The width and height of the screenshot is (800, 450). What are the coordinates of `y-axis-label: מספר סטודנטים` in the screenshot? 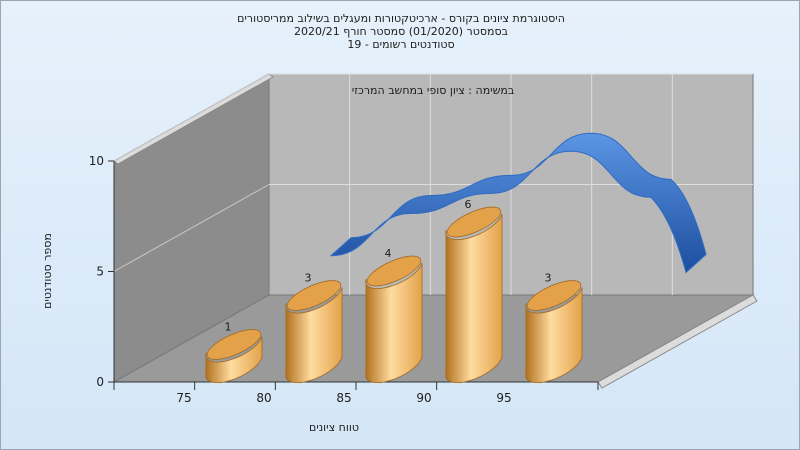 It's located at (47, 271).